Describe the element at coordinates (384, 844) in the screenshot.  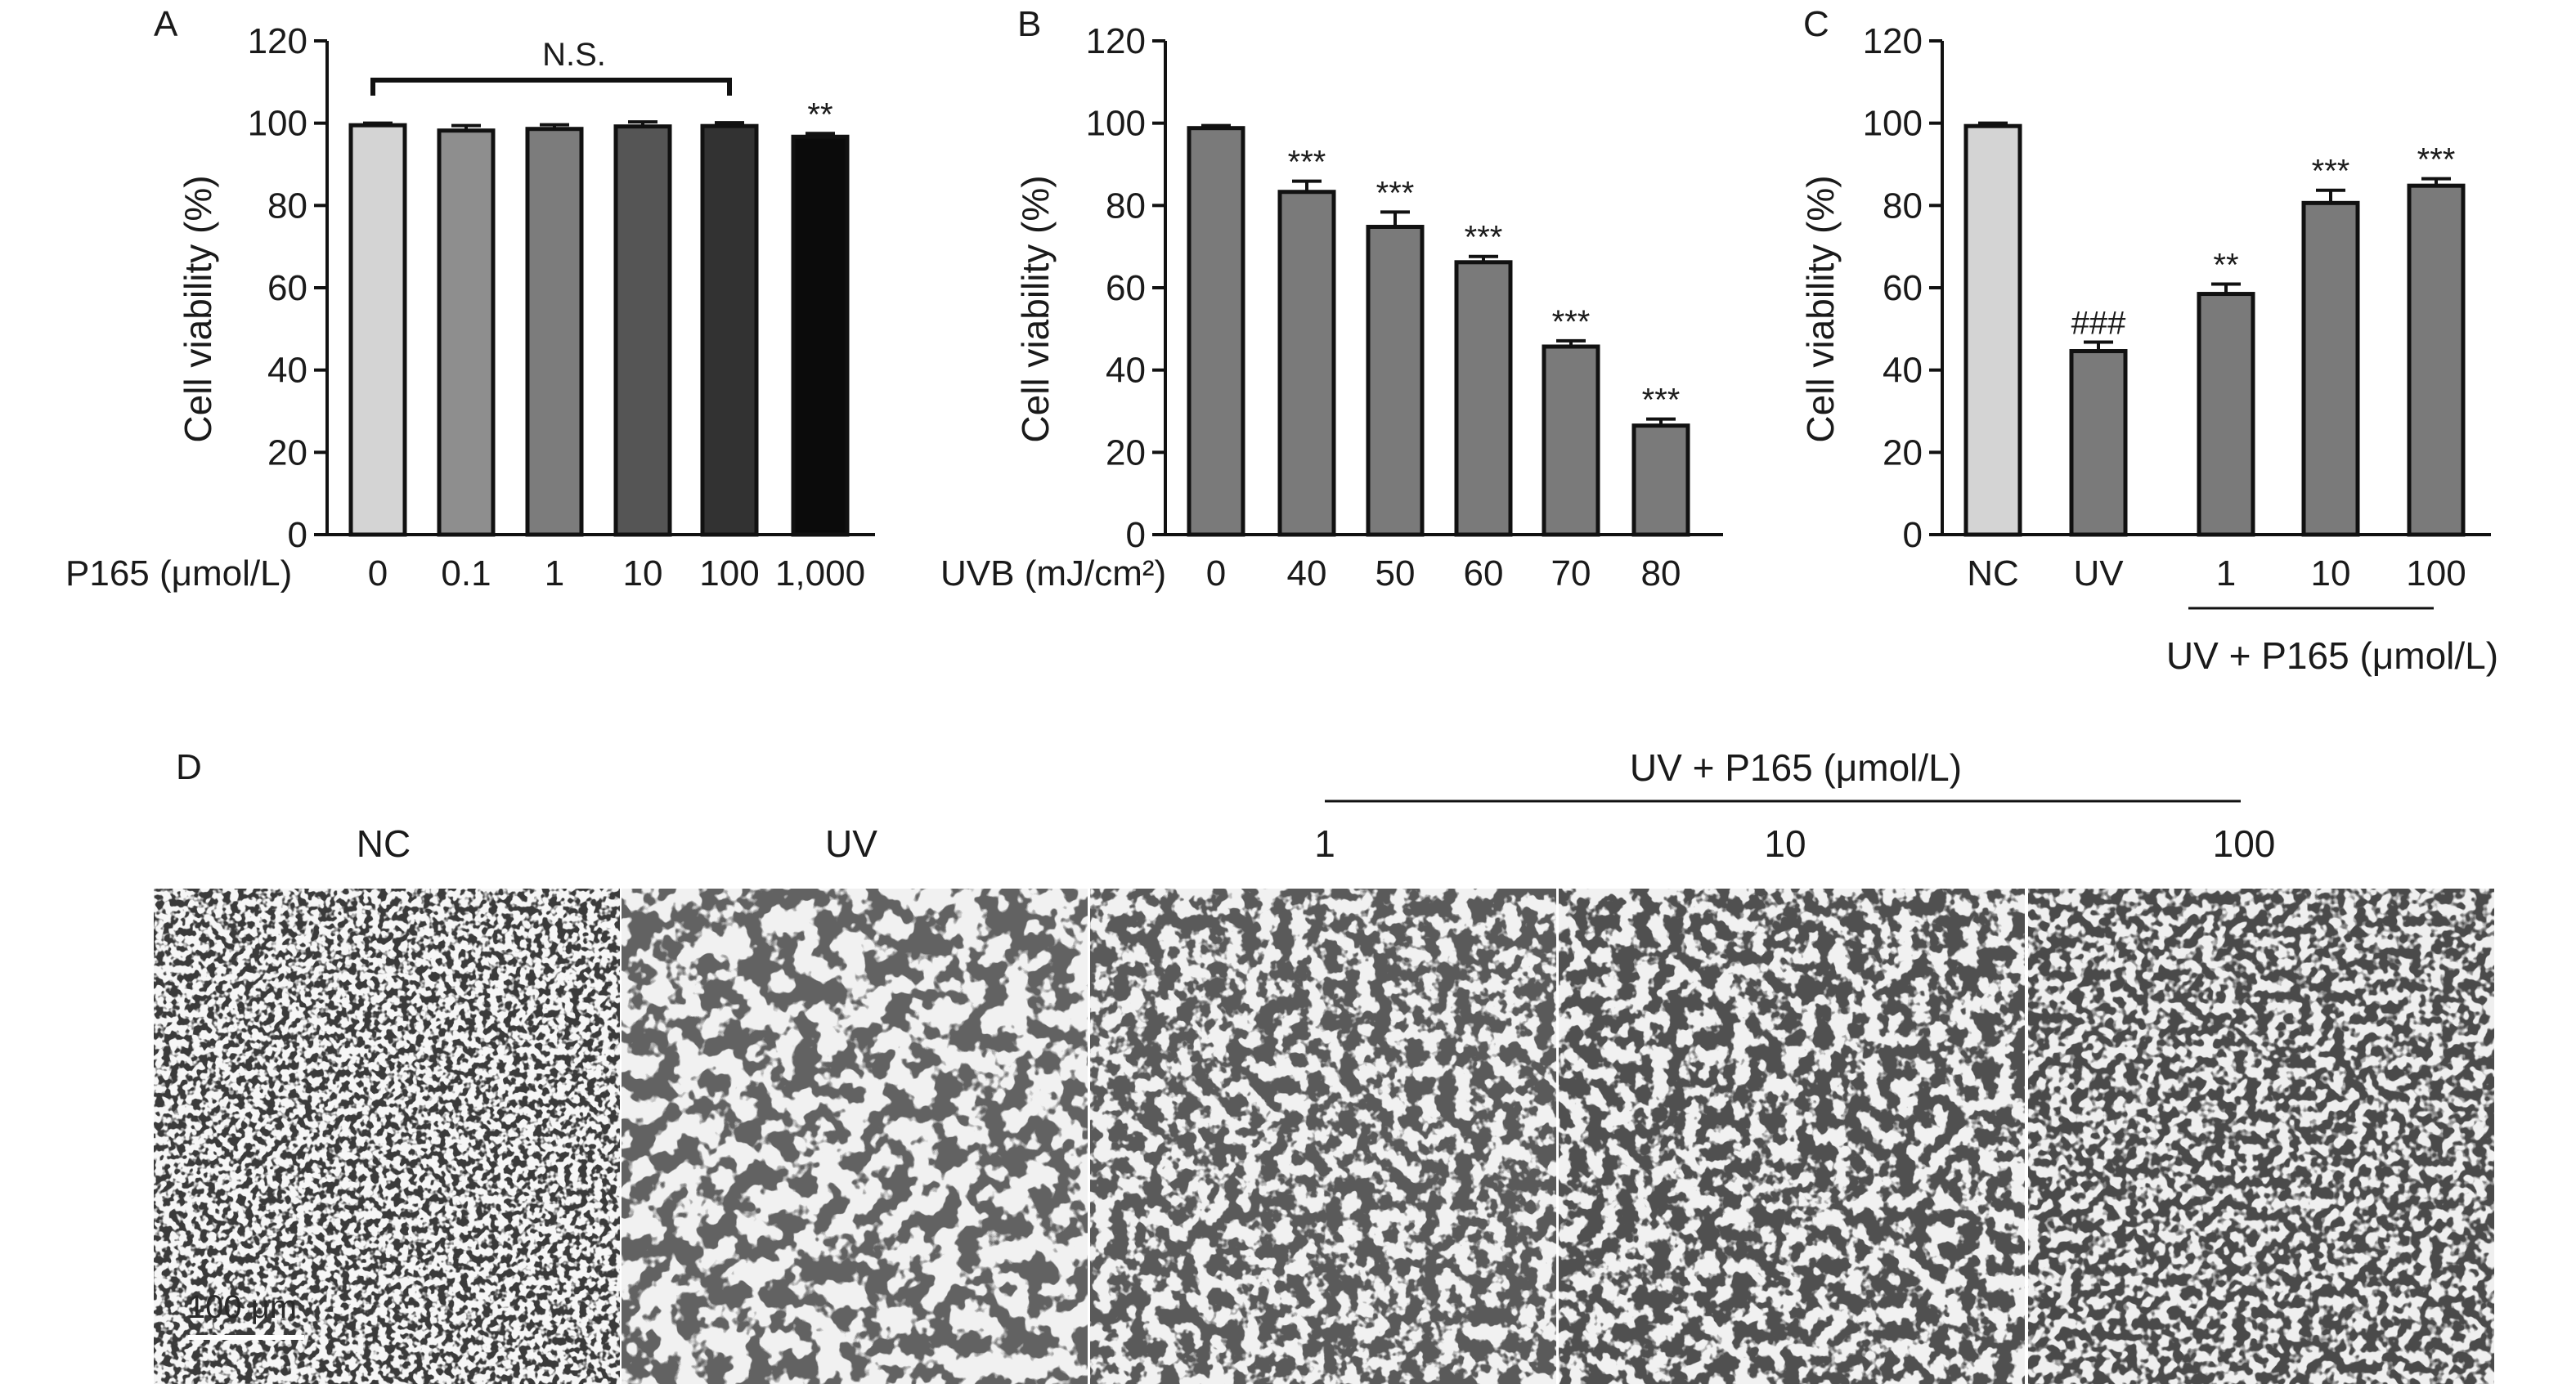
I see `condition-label-nc: NC` at that location.